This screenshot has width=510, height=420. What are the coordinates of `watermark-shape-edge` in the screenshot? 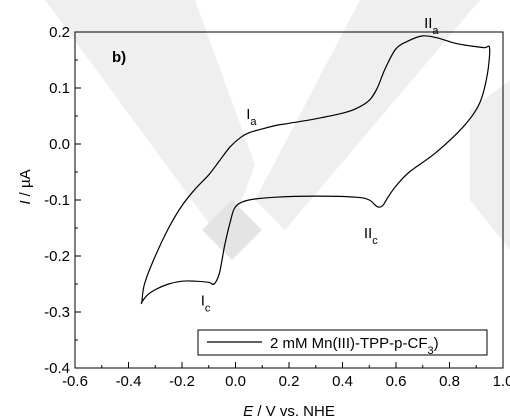 It's located at (490, 165).